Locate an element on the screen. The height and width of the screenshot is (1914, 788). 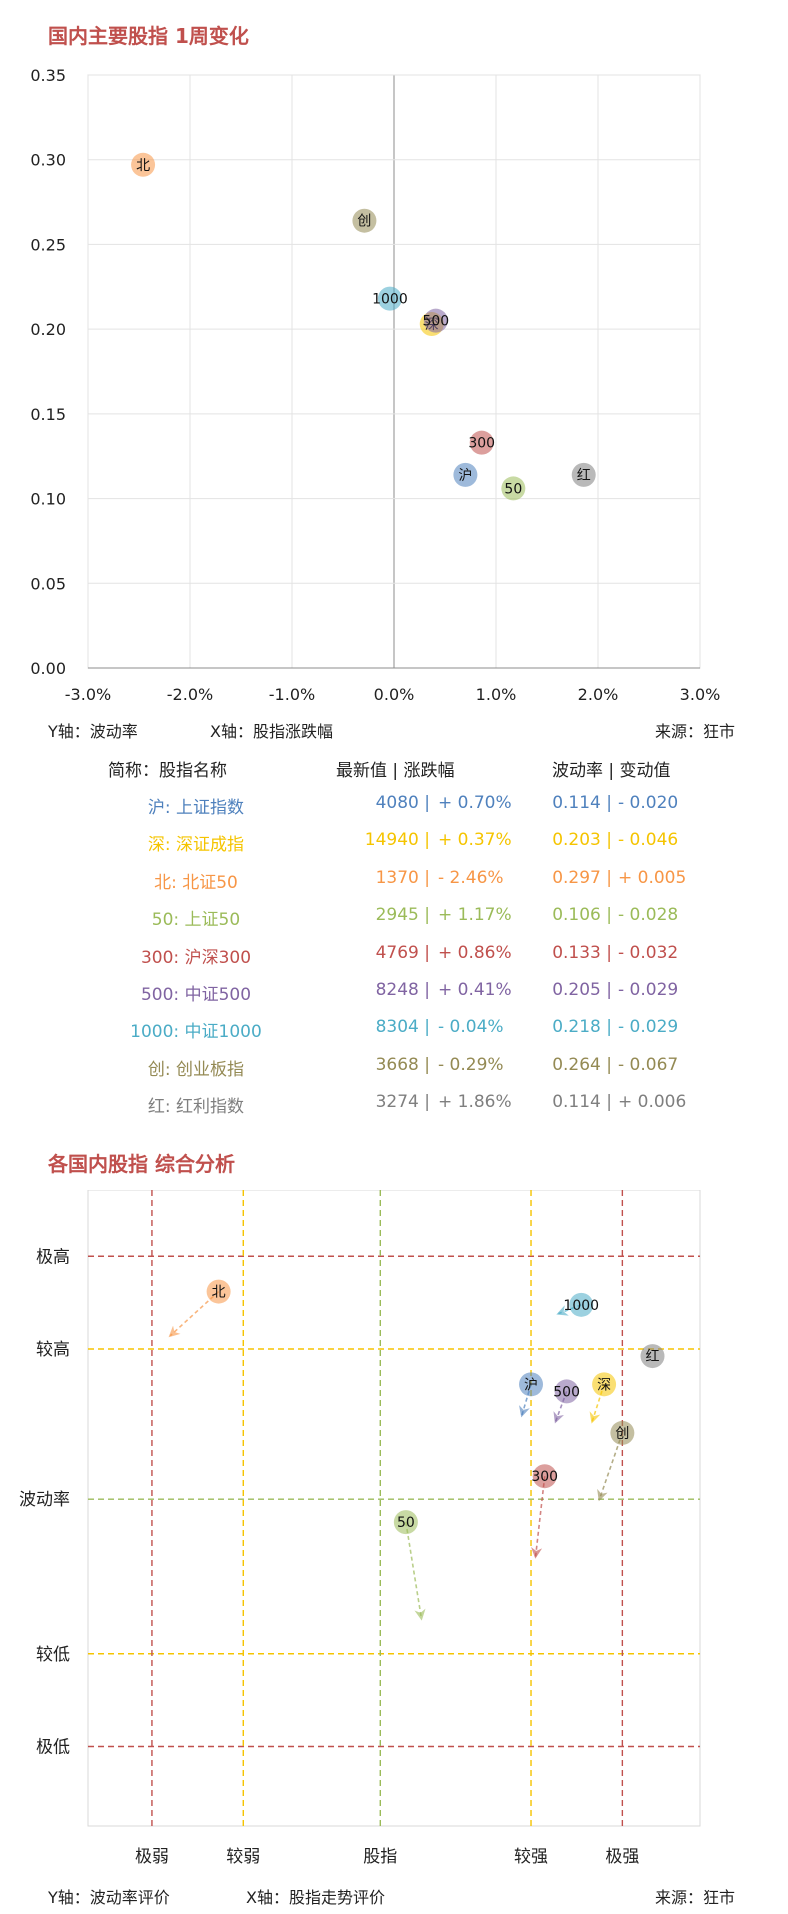
chart1-y-tick-label: 0.15 is located at coordinates (48, 414).